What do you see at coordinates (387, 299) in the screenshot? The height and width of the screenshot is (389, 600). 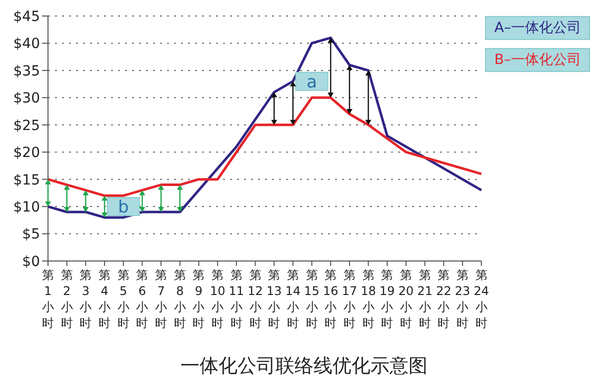 I see `x-tick-label: 第19小时` at bounding box center [387, 299].